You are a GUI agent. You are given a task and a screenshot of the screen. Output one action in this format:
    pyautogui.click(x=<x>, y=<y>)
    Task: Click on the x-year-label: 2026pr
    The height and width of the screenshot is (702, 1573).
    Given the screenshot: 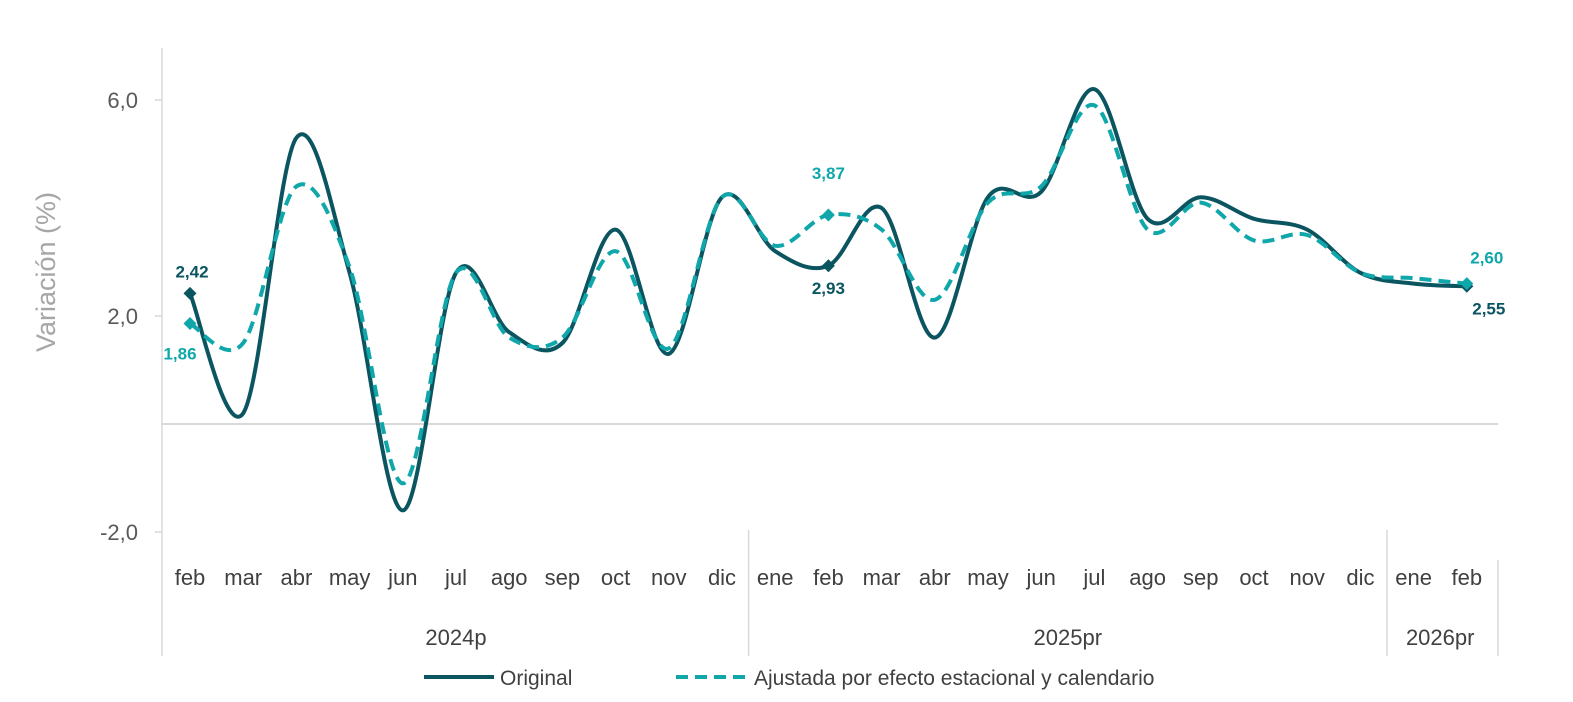 What is the action you would take?
    pyautogui.click(x=1440, y=637)
    